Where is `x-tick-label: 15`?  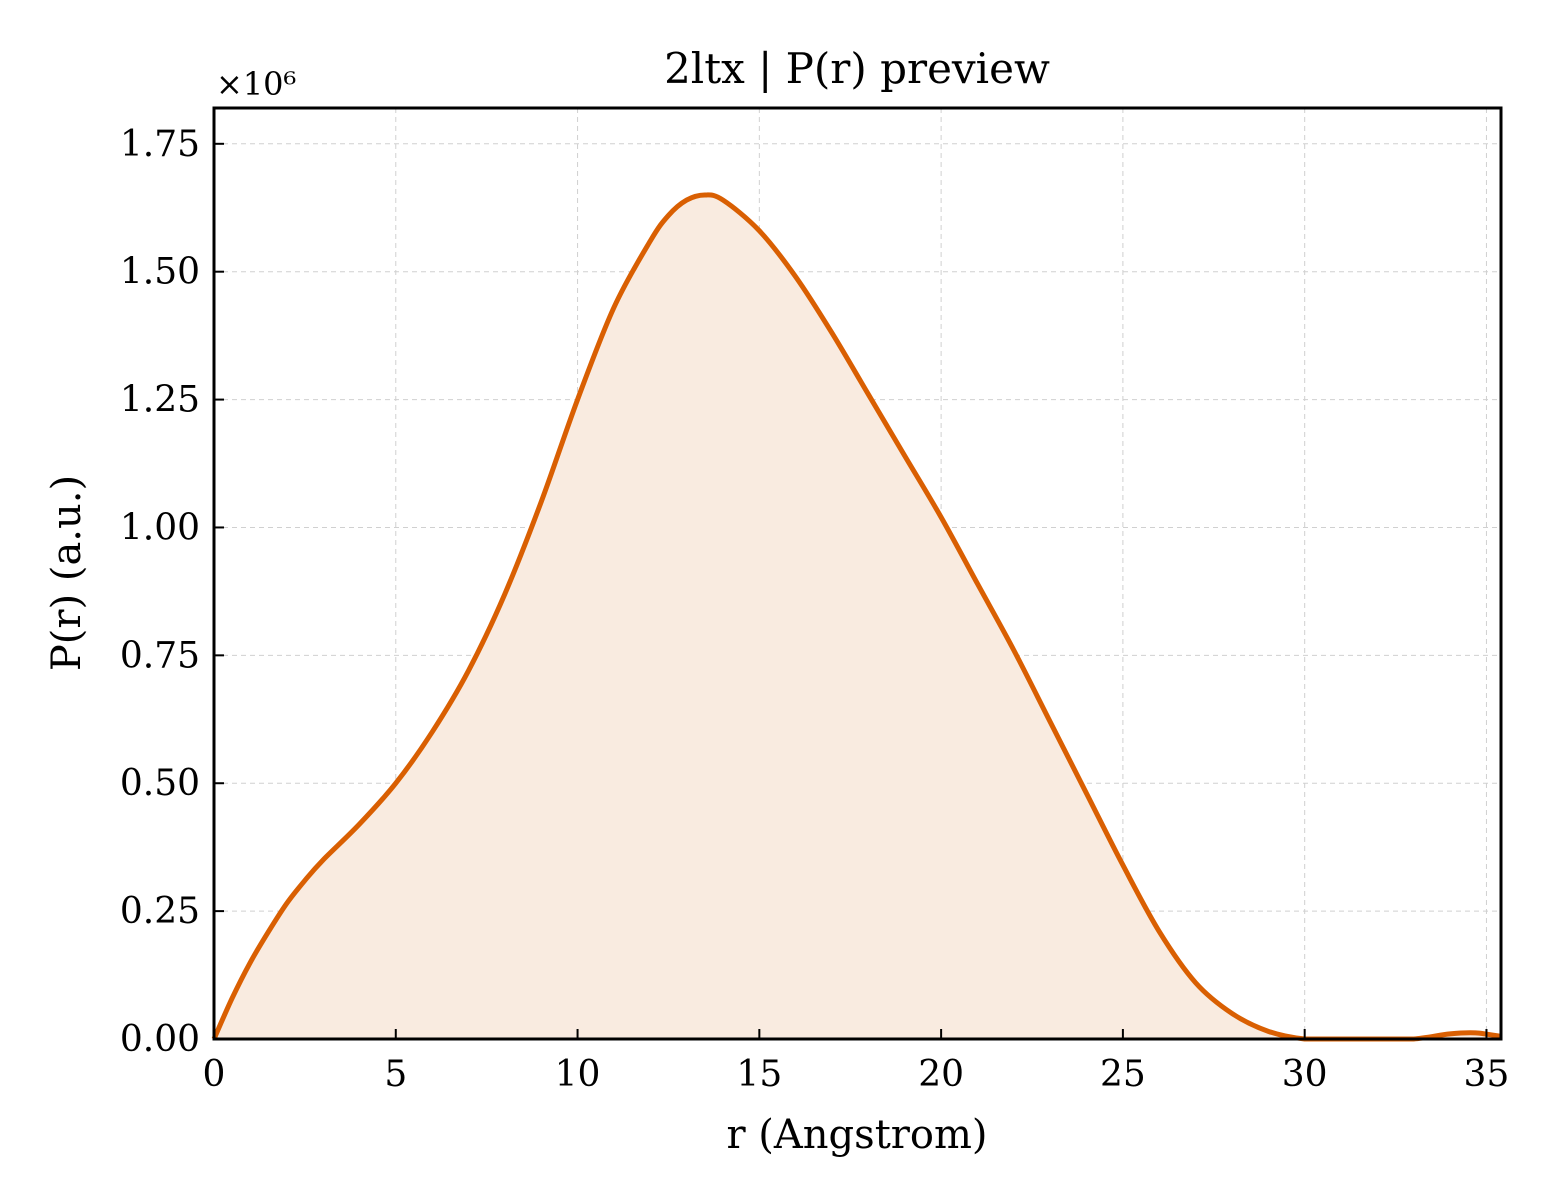
x-tick-label: 15 is located at coordinates (759, 1074).